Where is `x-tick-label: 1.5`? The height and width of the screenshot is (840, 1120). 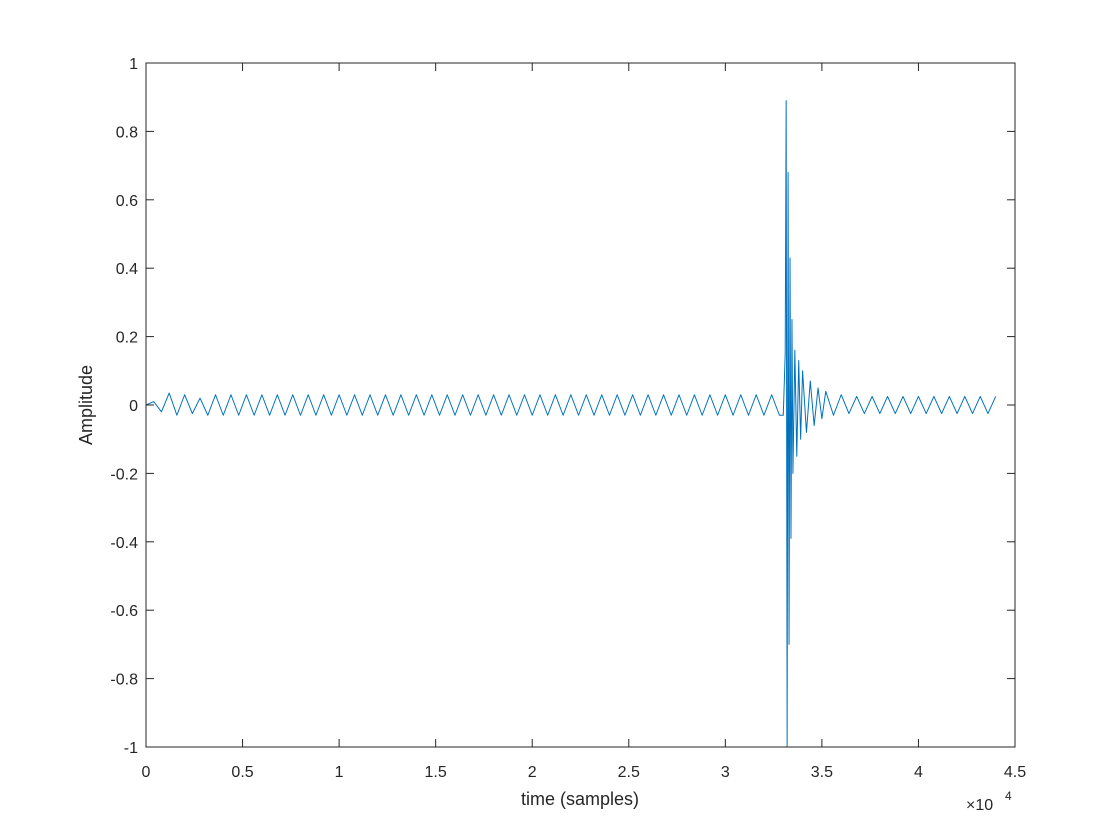 x-tick-label: 1.5 is located at coordinates (436, 772).